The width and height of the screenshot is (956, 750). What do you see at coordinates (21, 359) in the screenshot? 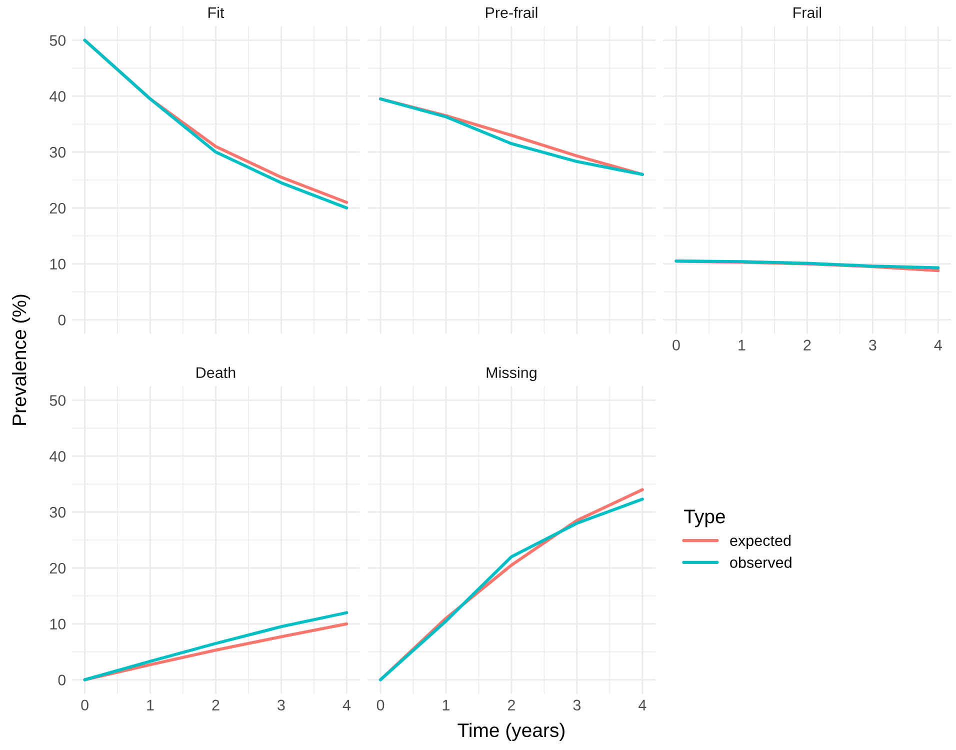
I see `y-axis-title: Prevalence (%)` at bounding box center [21, 359].